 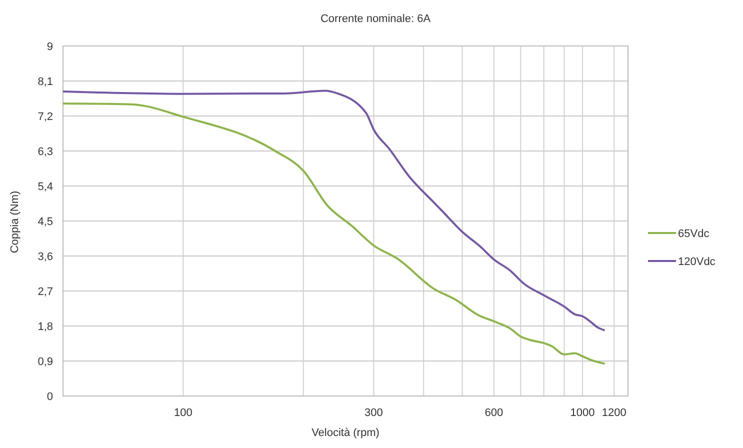 I want to click on y-tick-label: 5,4, so click(x=45, y=186).